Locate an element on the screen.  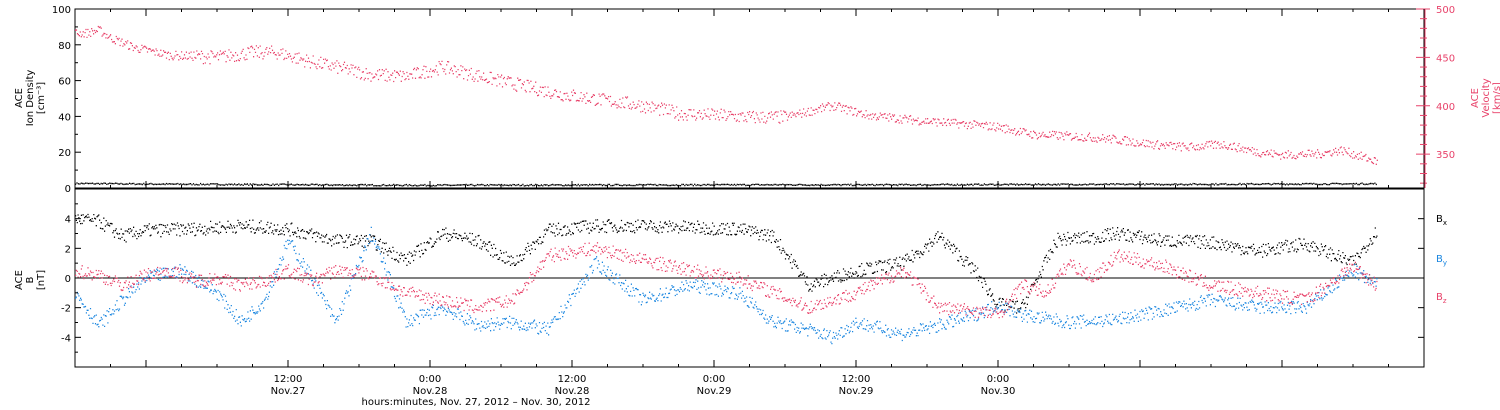
legend-bx: Bx is located at coordinates (1441, 220).